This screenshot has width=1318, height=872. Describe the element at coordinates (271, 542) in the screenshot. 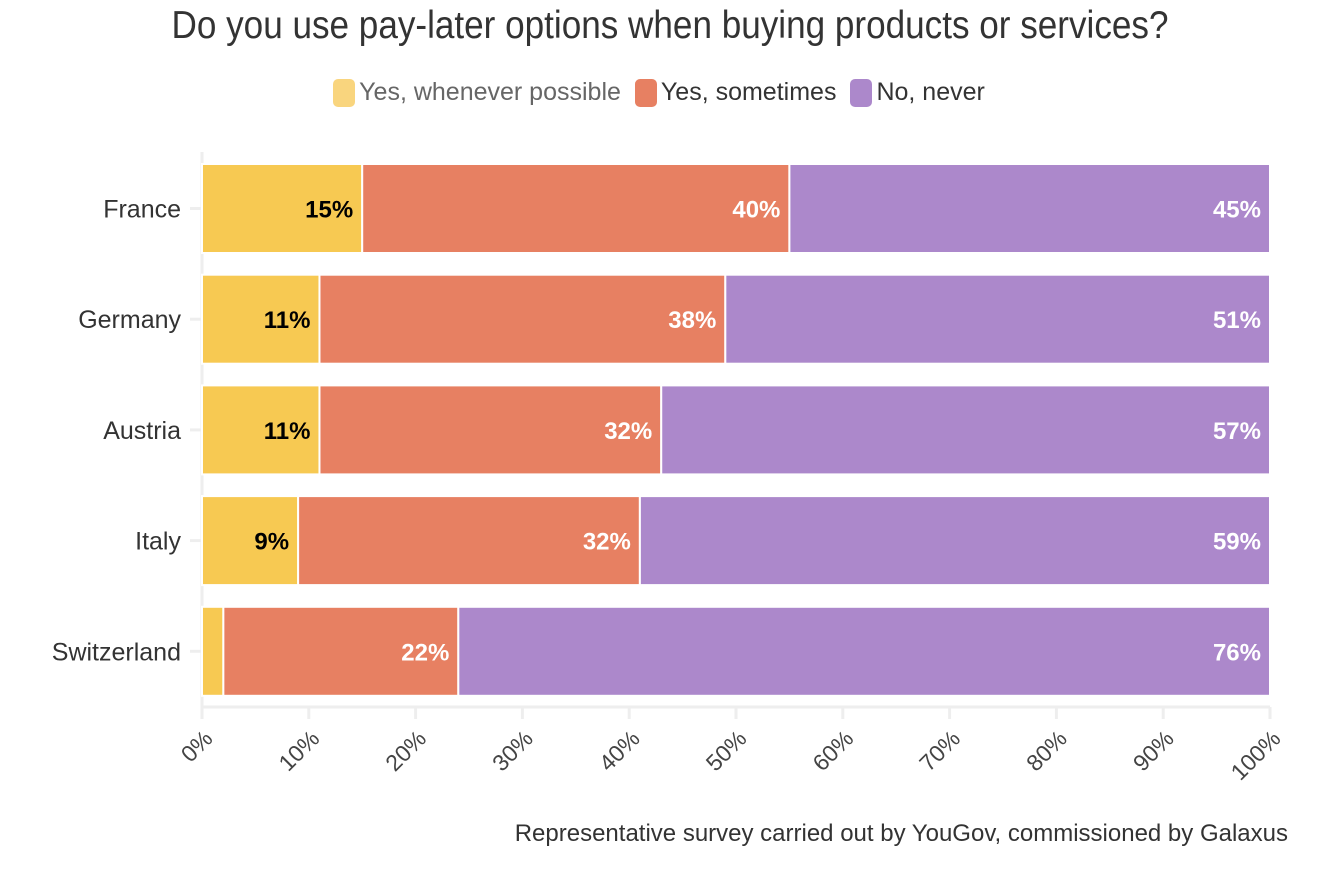

I see `data-label: 9%` at that location.